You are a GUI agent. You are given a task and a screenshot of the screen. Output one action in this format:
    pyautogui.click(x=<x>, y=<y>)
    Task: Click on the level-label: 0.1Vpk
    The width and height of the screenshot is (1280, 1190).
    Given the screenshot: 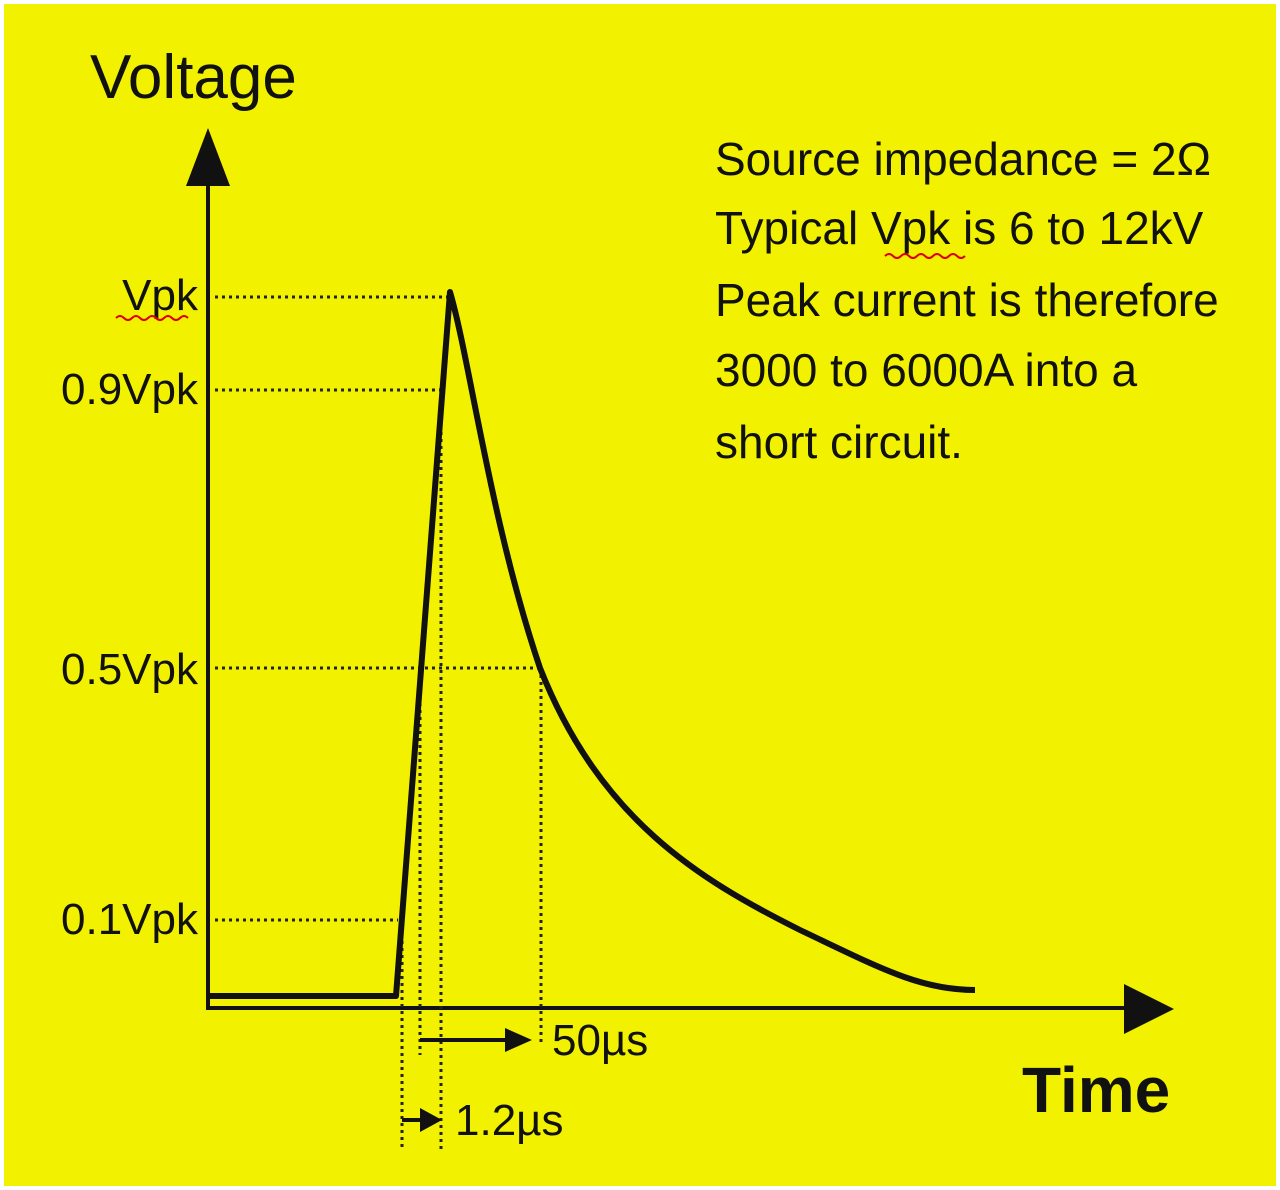 What is the action you would take?
    pyautogui.click(x=130, y=919)
    